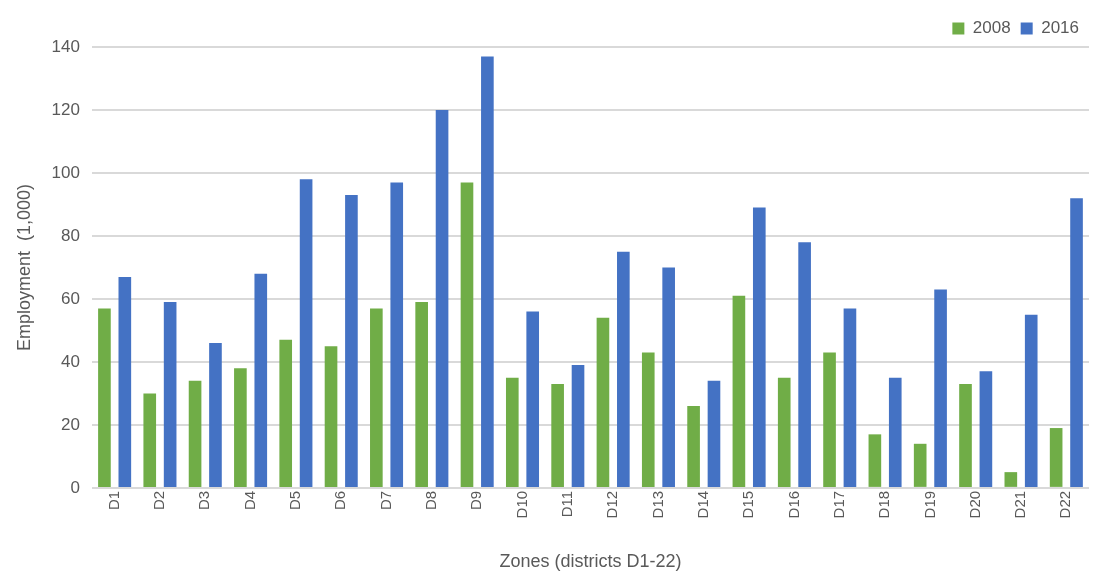 Image resolution: width=1099 pixels, height=582 pixels. What do you see at coordinates (159, 500) in the screenshot?
I see `x-tick-label: D2` at bounding box center [159, 500].